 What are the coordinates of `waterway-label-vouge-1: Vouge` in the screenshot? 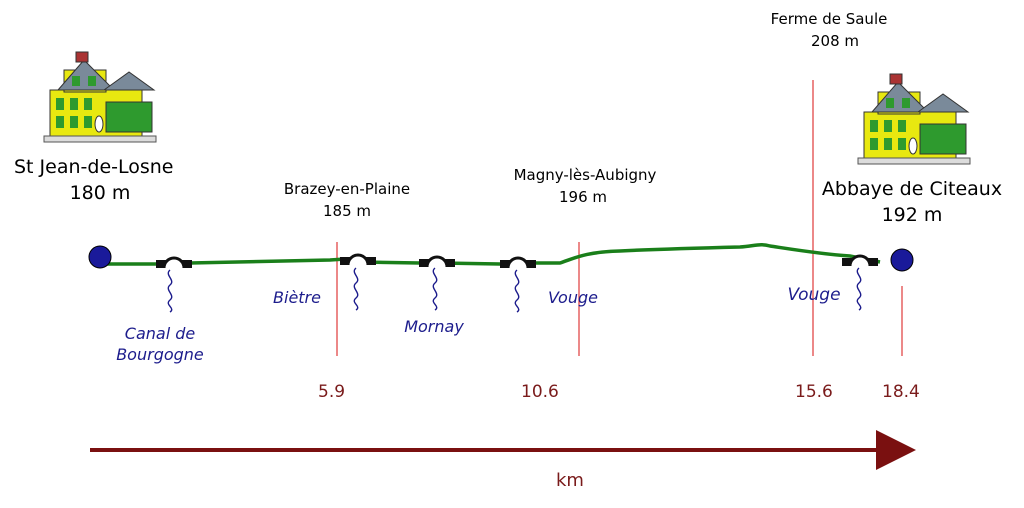 It's located at (573, 297).